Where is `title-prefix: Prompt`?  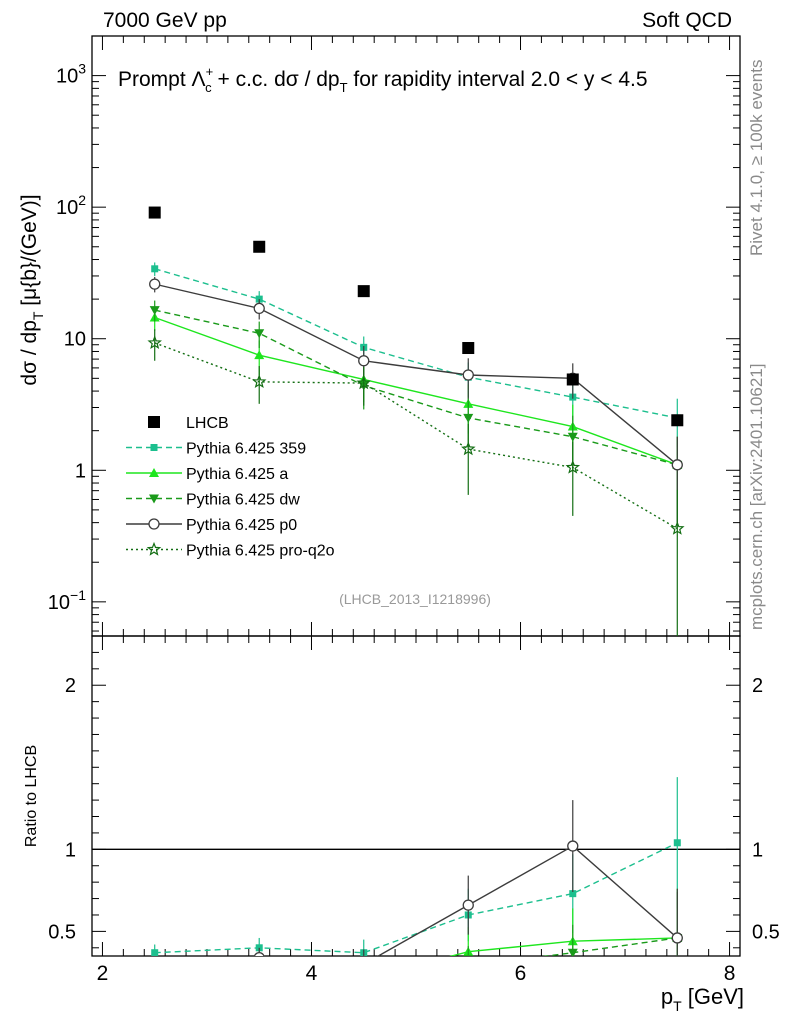
title-prefix: Prompt is located at coordinates (155, 79).